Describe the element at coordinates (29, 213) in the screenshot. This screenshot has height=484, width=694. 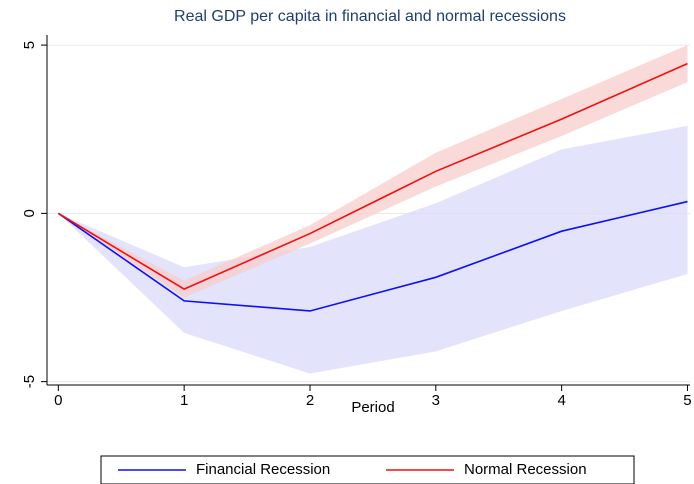
I see `y-tick-label: 0` at that location.